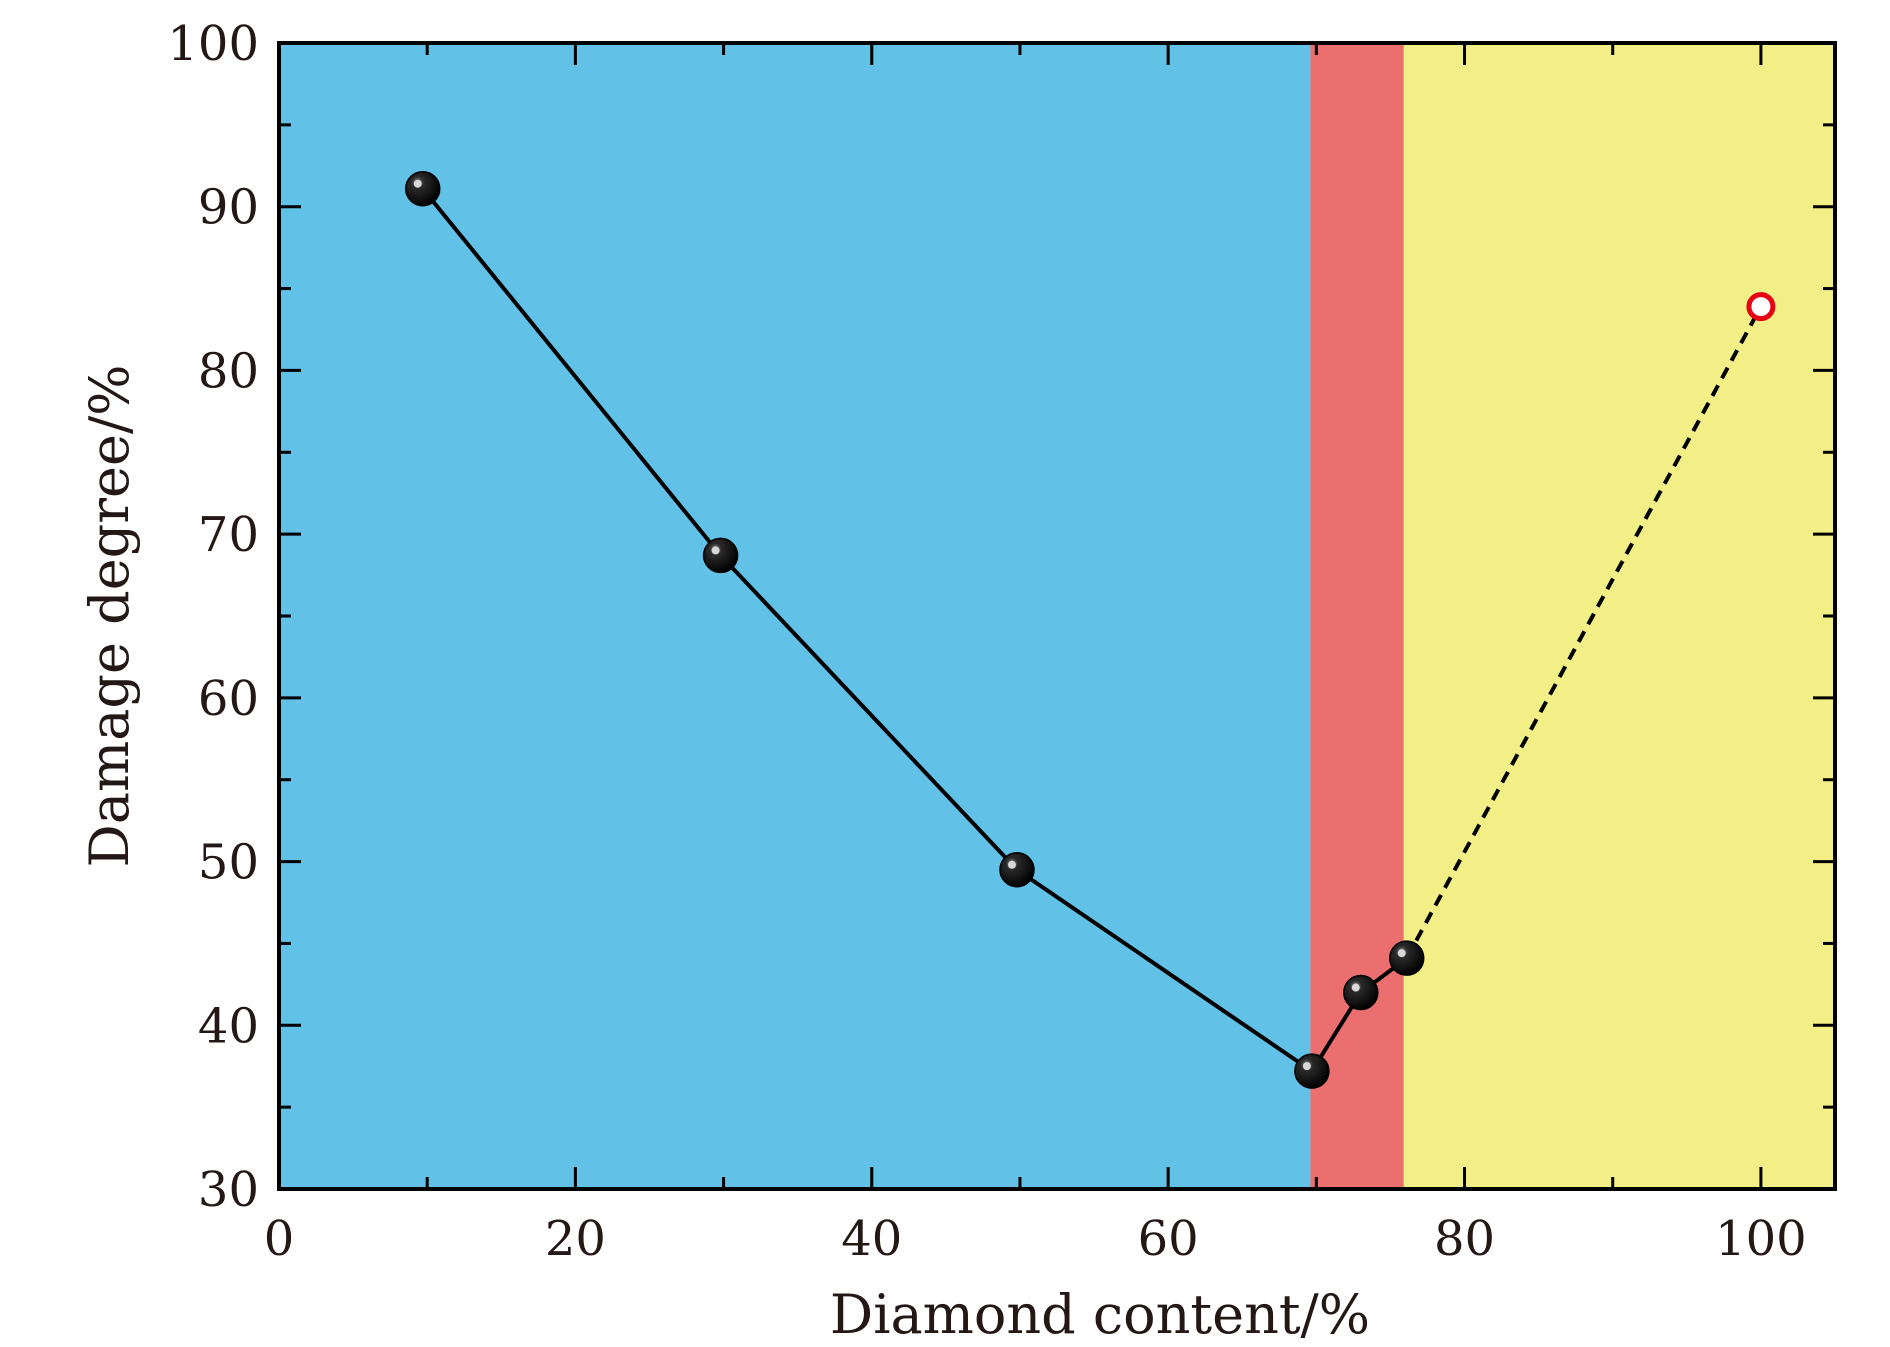 The image size is (1890, 1347). What do you see at coordinates (575, 1239) in the screenshot?
I see `x-tick-label: 20` at bounding box center [575, 1239].